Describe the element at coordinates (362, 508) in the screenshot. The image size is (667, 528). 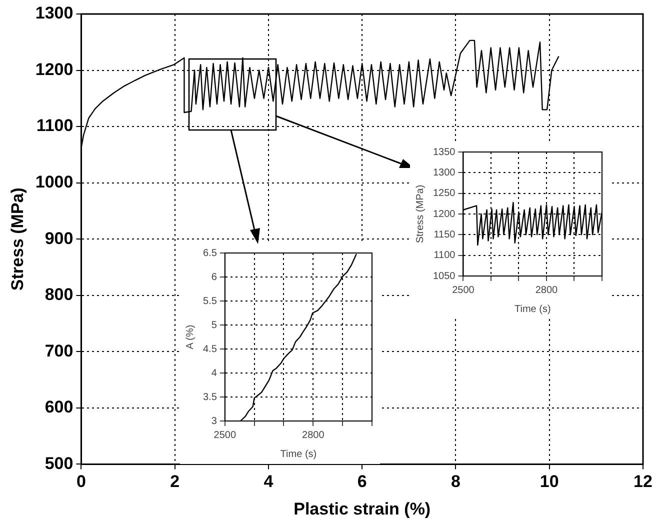
I see `x-axis-title: Plastic strain (%)` at that location.